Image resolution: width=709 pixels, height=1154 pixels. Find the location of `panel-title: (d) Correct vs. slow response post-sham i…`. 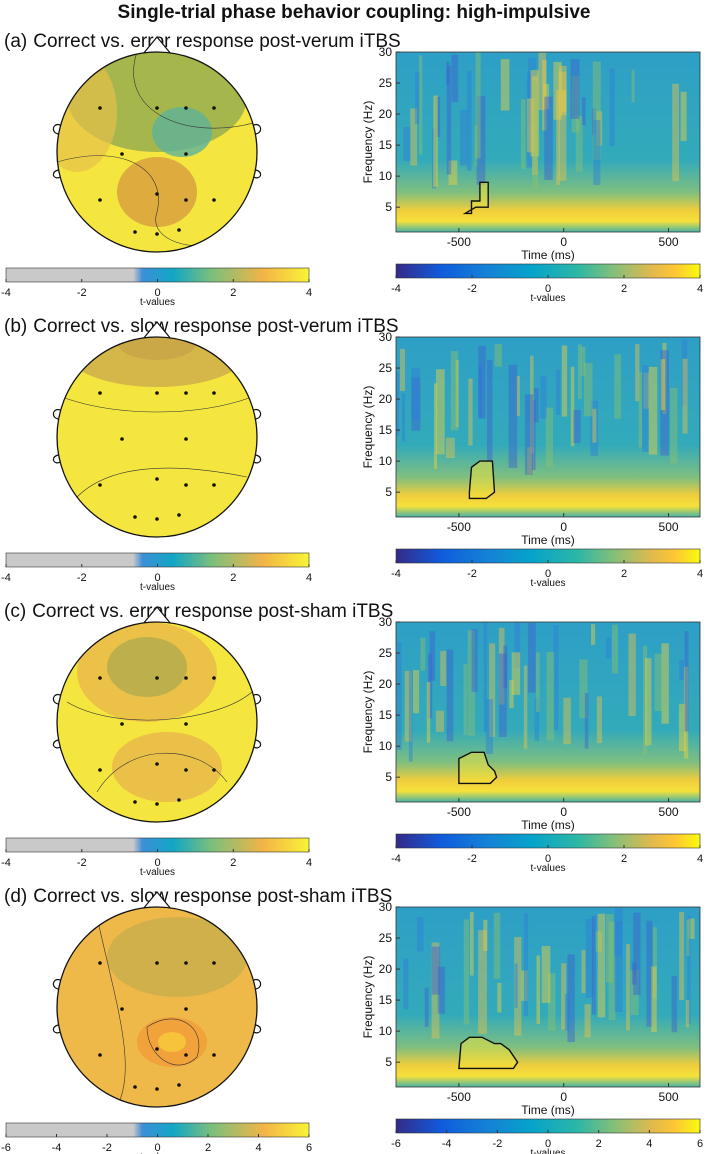

panel-title: (d) Correct vs. slow response post-sham i… is located at coordinates (198, 896).